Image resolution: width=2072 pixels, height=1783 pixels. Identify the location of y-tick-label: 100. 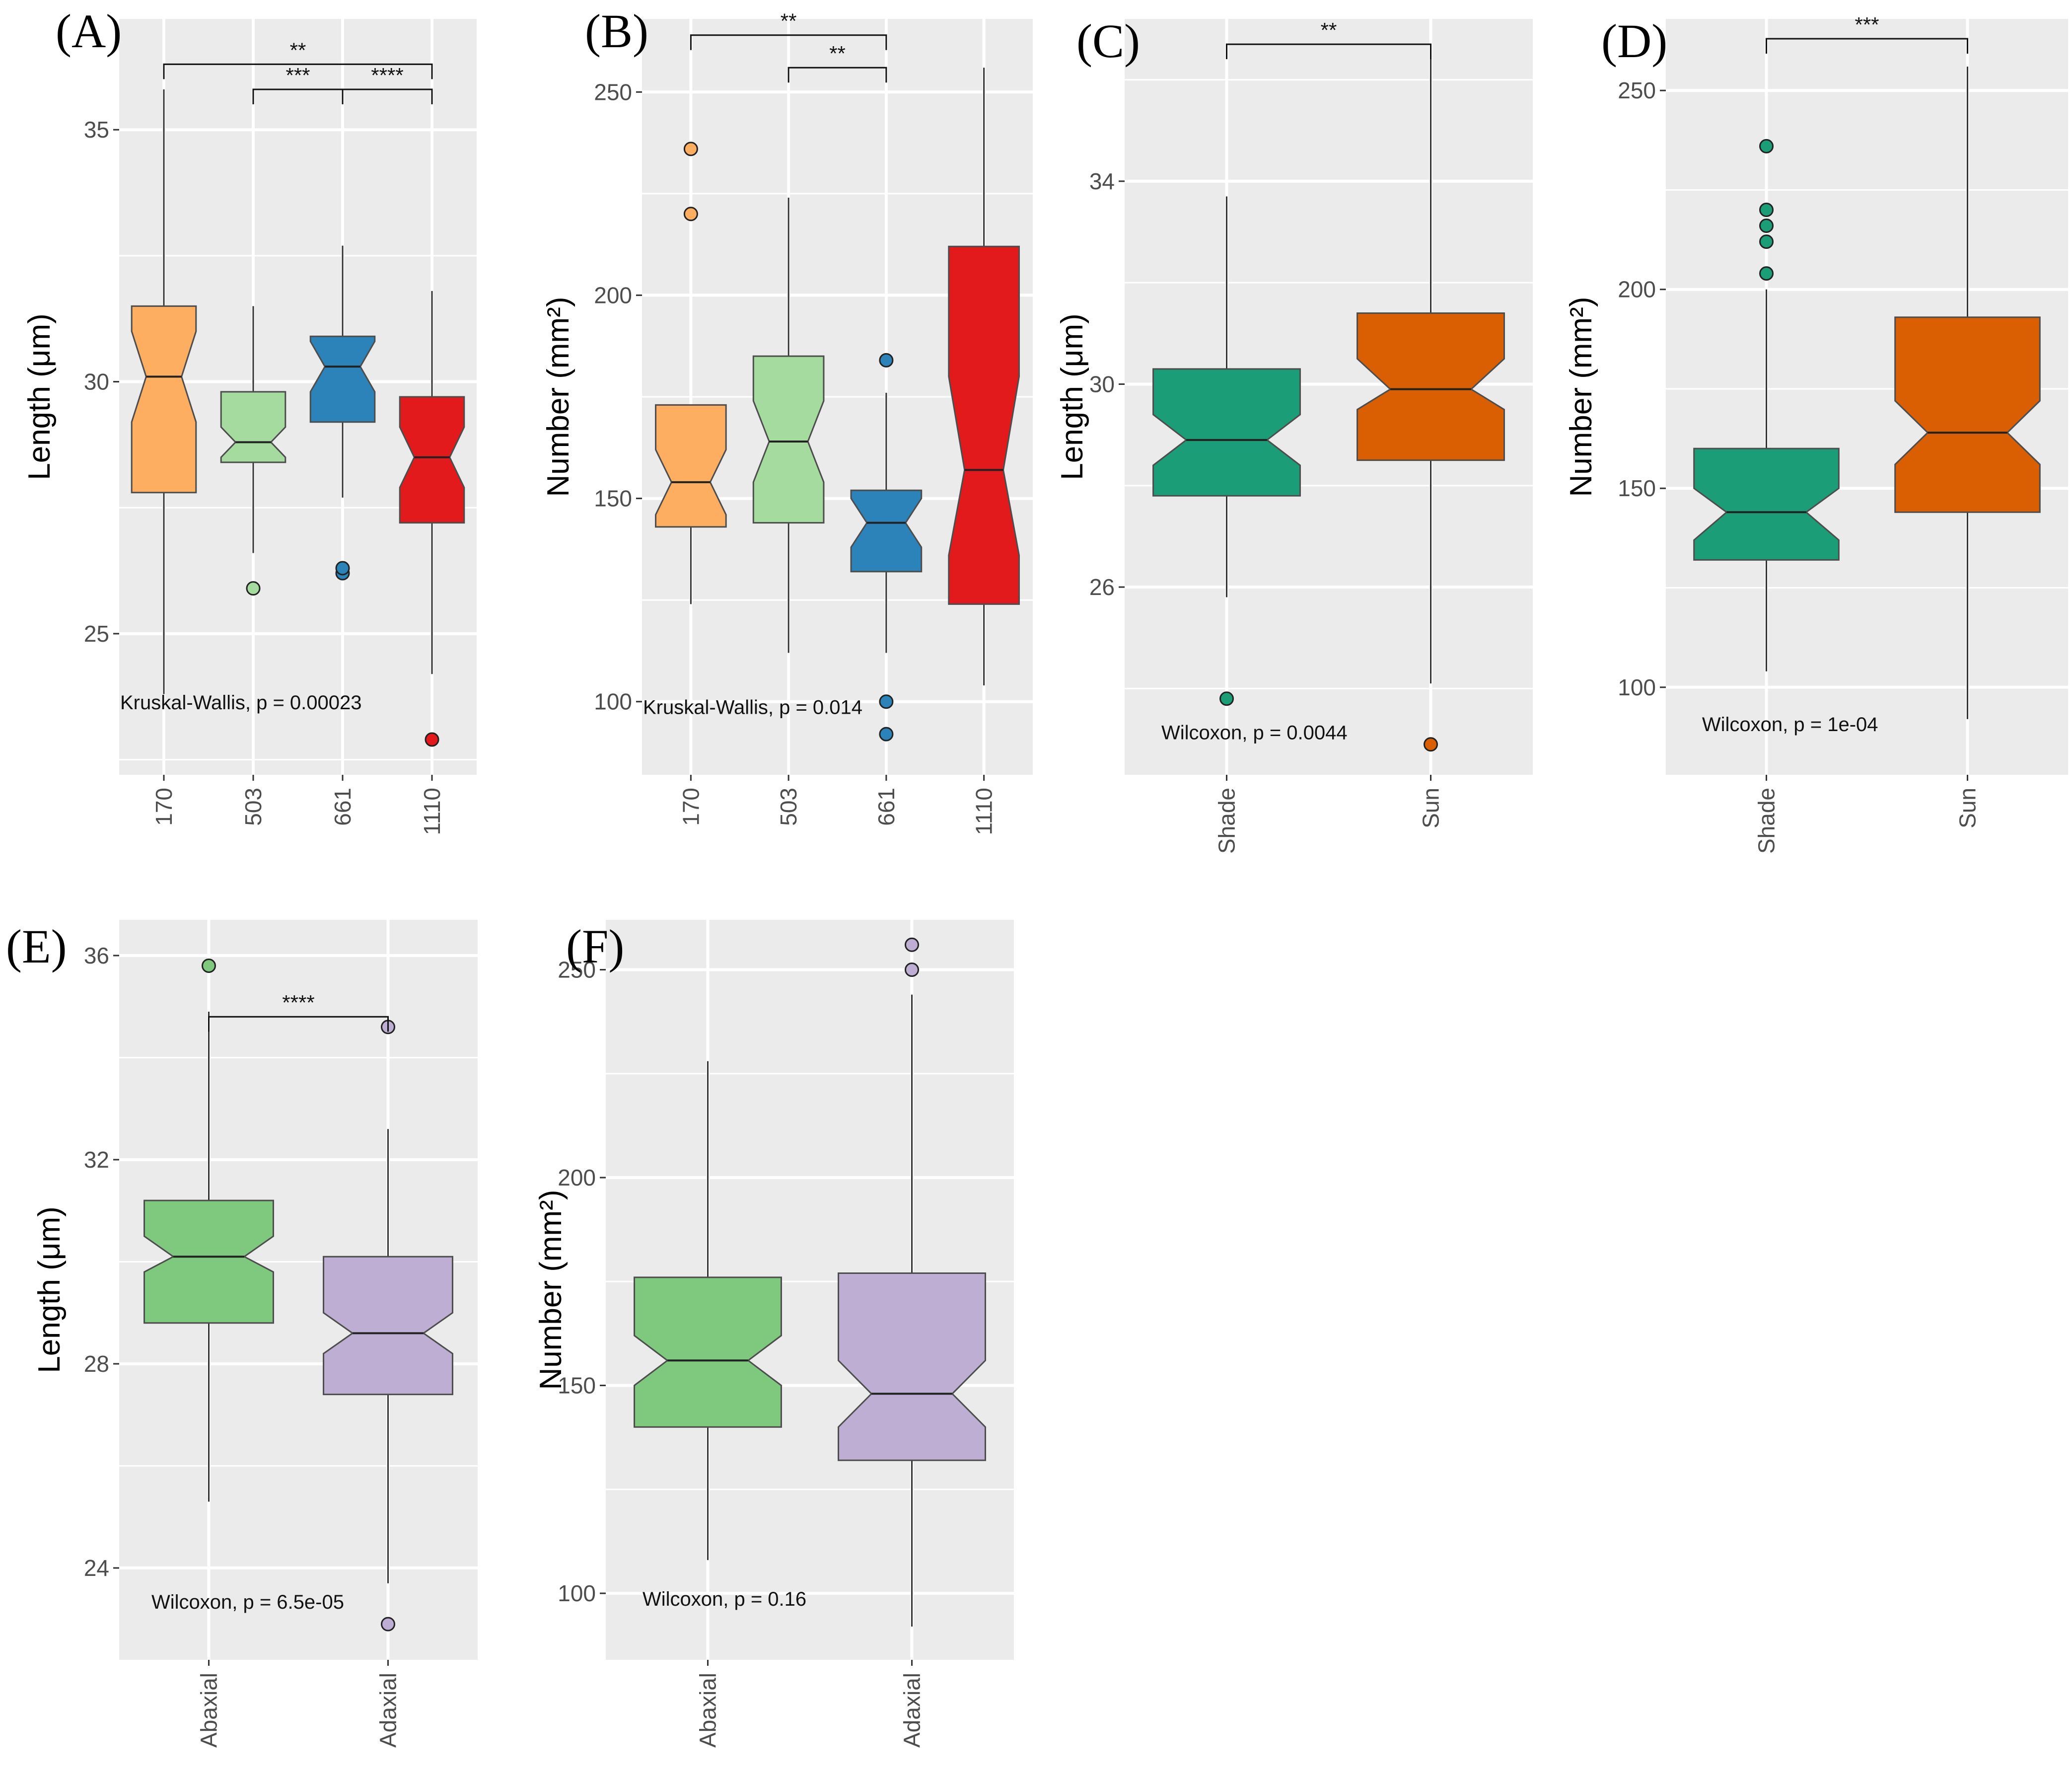
(613, 702).